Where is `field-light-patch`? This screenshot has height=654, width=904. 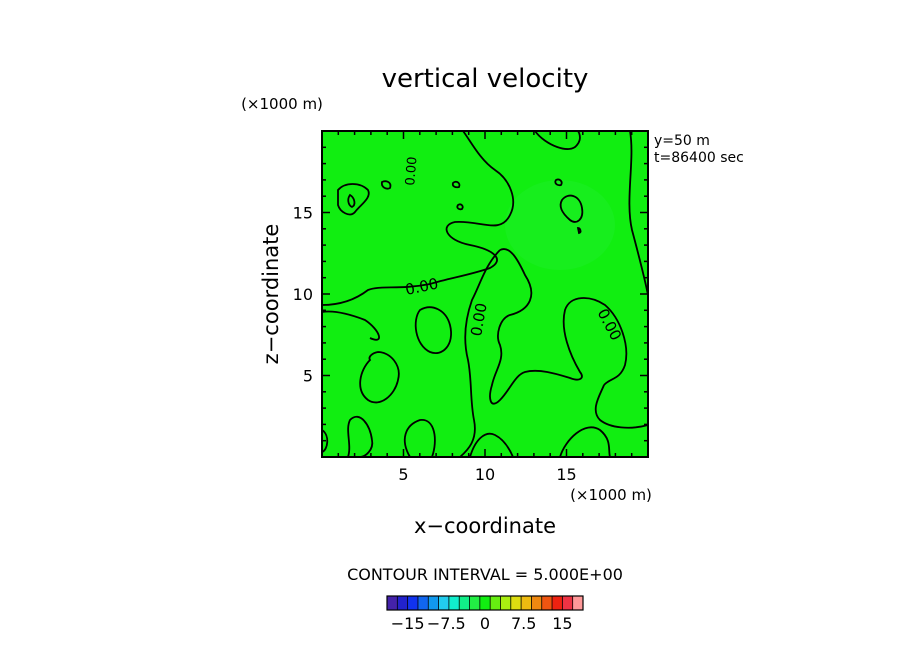 field-light-patch is located at coordinates (560, 225).